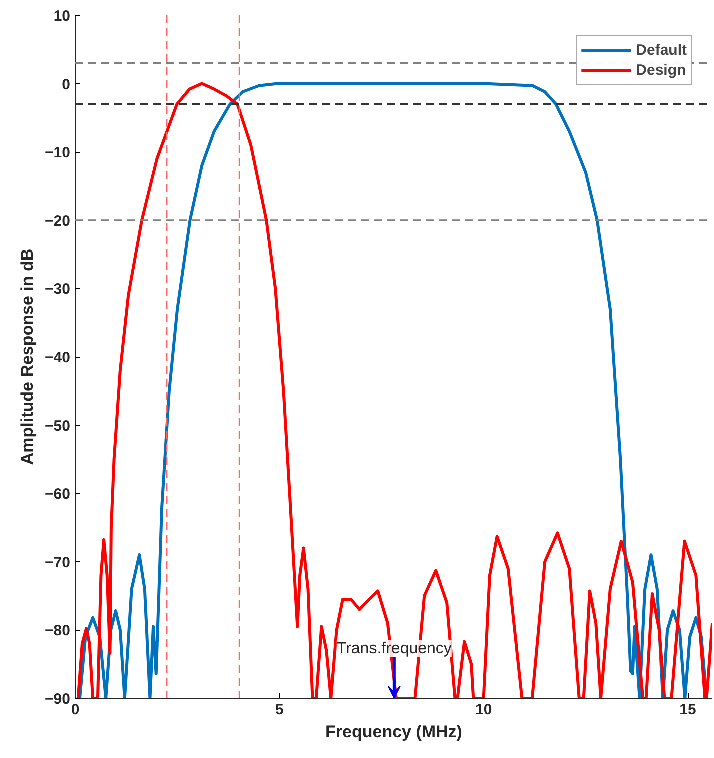 The image size is (714, 758). I want to click on y-axis-title: Amplitude Response in dB, so click(28, 357).